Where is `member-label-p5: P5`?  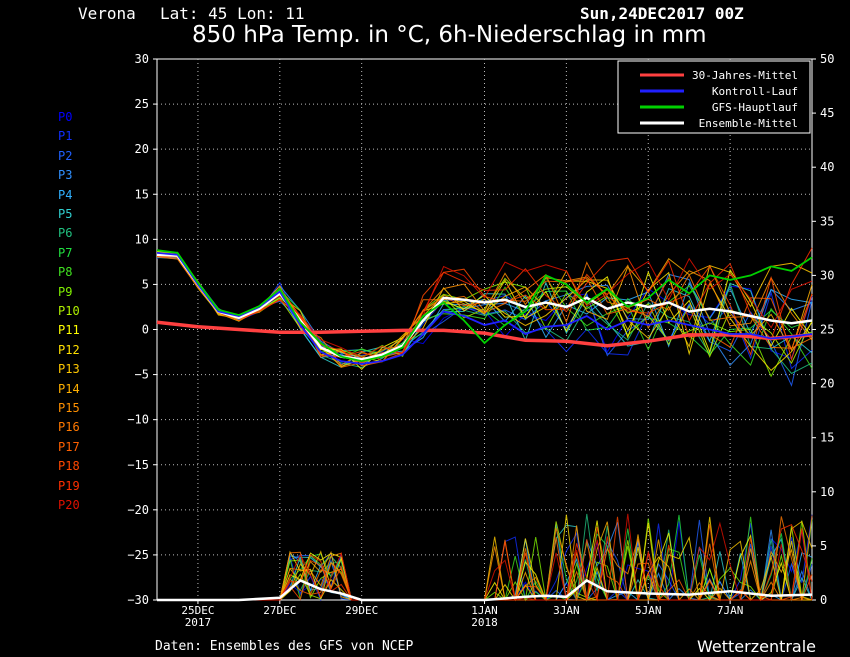 member-label-p5: P5 is located at coordinates (65, 214).